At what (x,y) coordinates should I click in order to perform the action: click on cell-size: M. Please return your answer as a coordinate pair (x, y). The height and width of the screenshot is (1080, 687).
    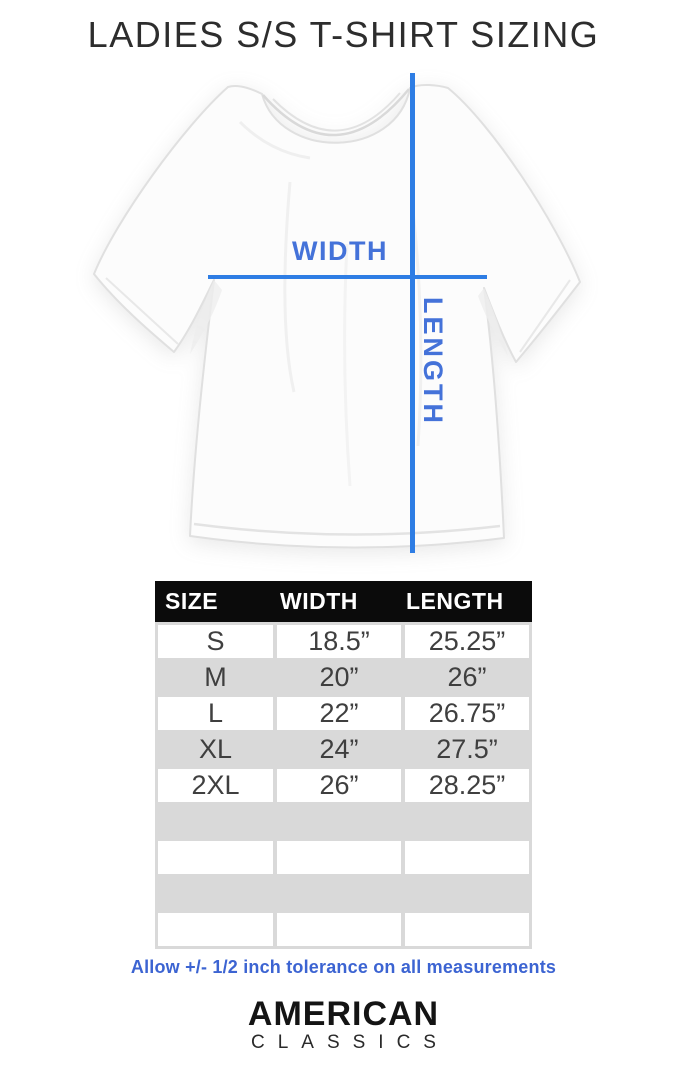
    Looking at the image, I should click on (215, 677).